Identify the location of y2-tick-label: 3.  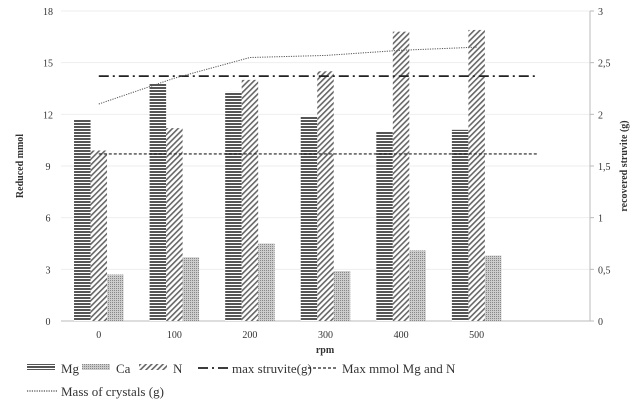
(600, 12).